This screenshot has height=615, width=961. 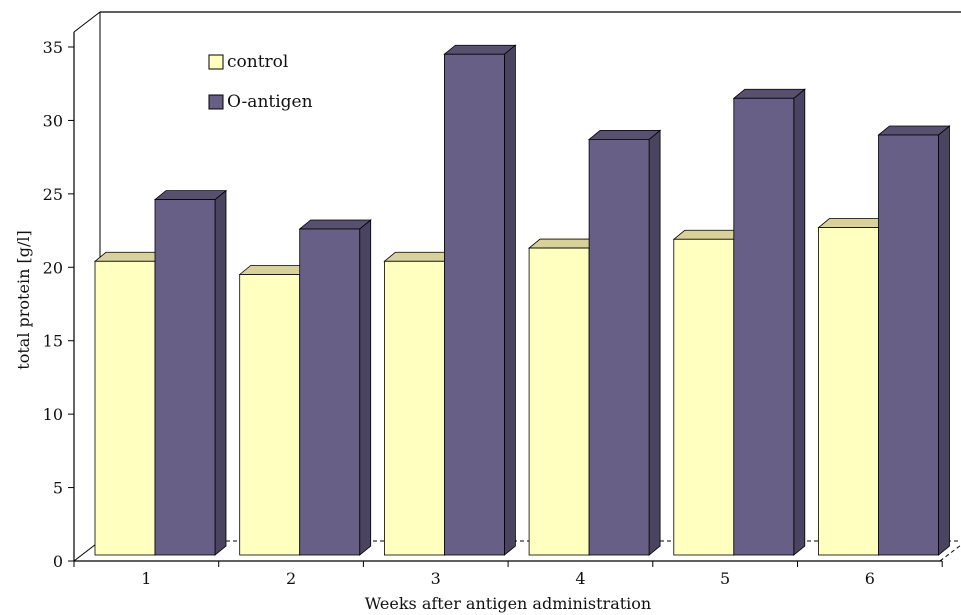 What do you see at coordinates (950, 553) in the screenshot?
I see `floor-right-edge` at bounding box center [950, 553].